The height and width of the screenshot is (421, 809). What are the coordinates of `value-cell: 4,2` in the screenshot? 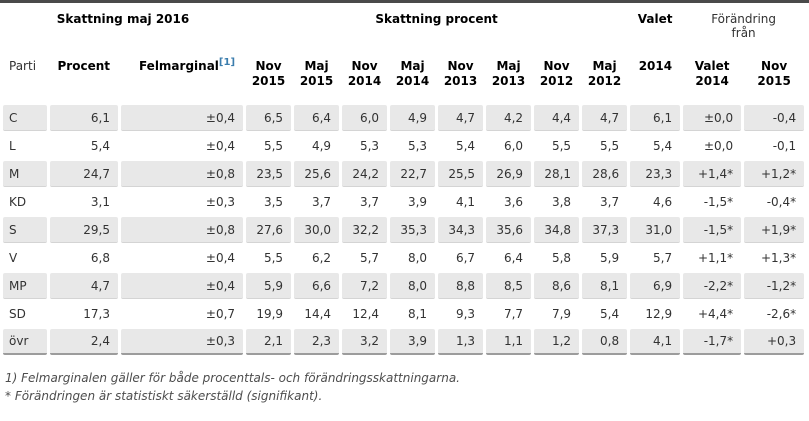 It's located at (509, 118).